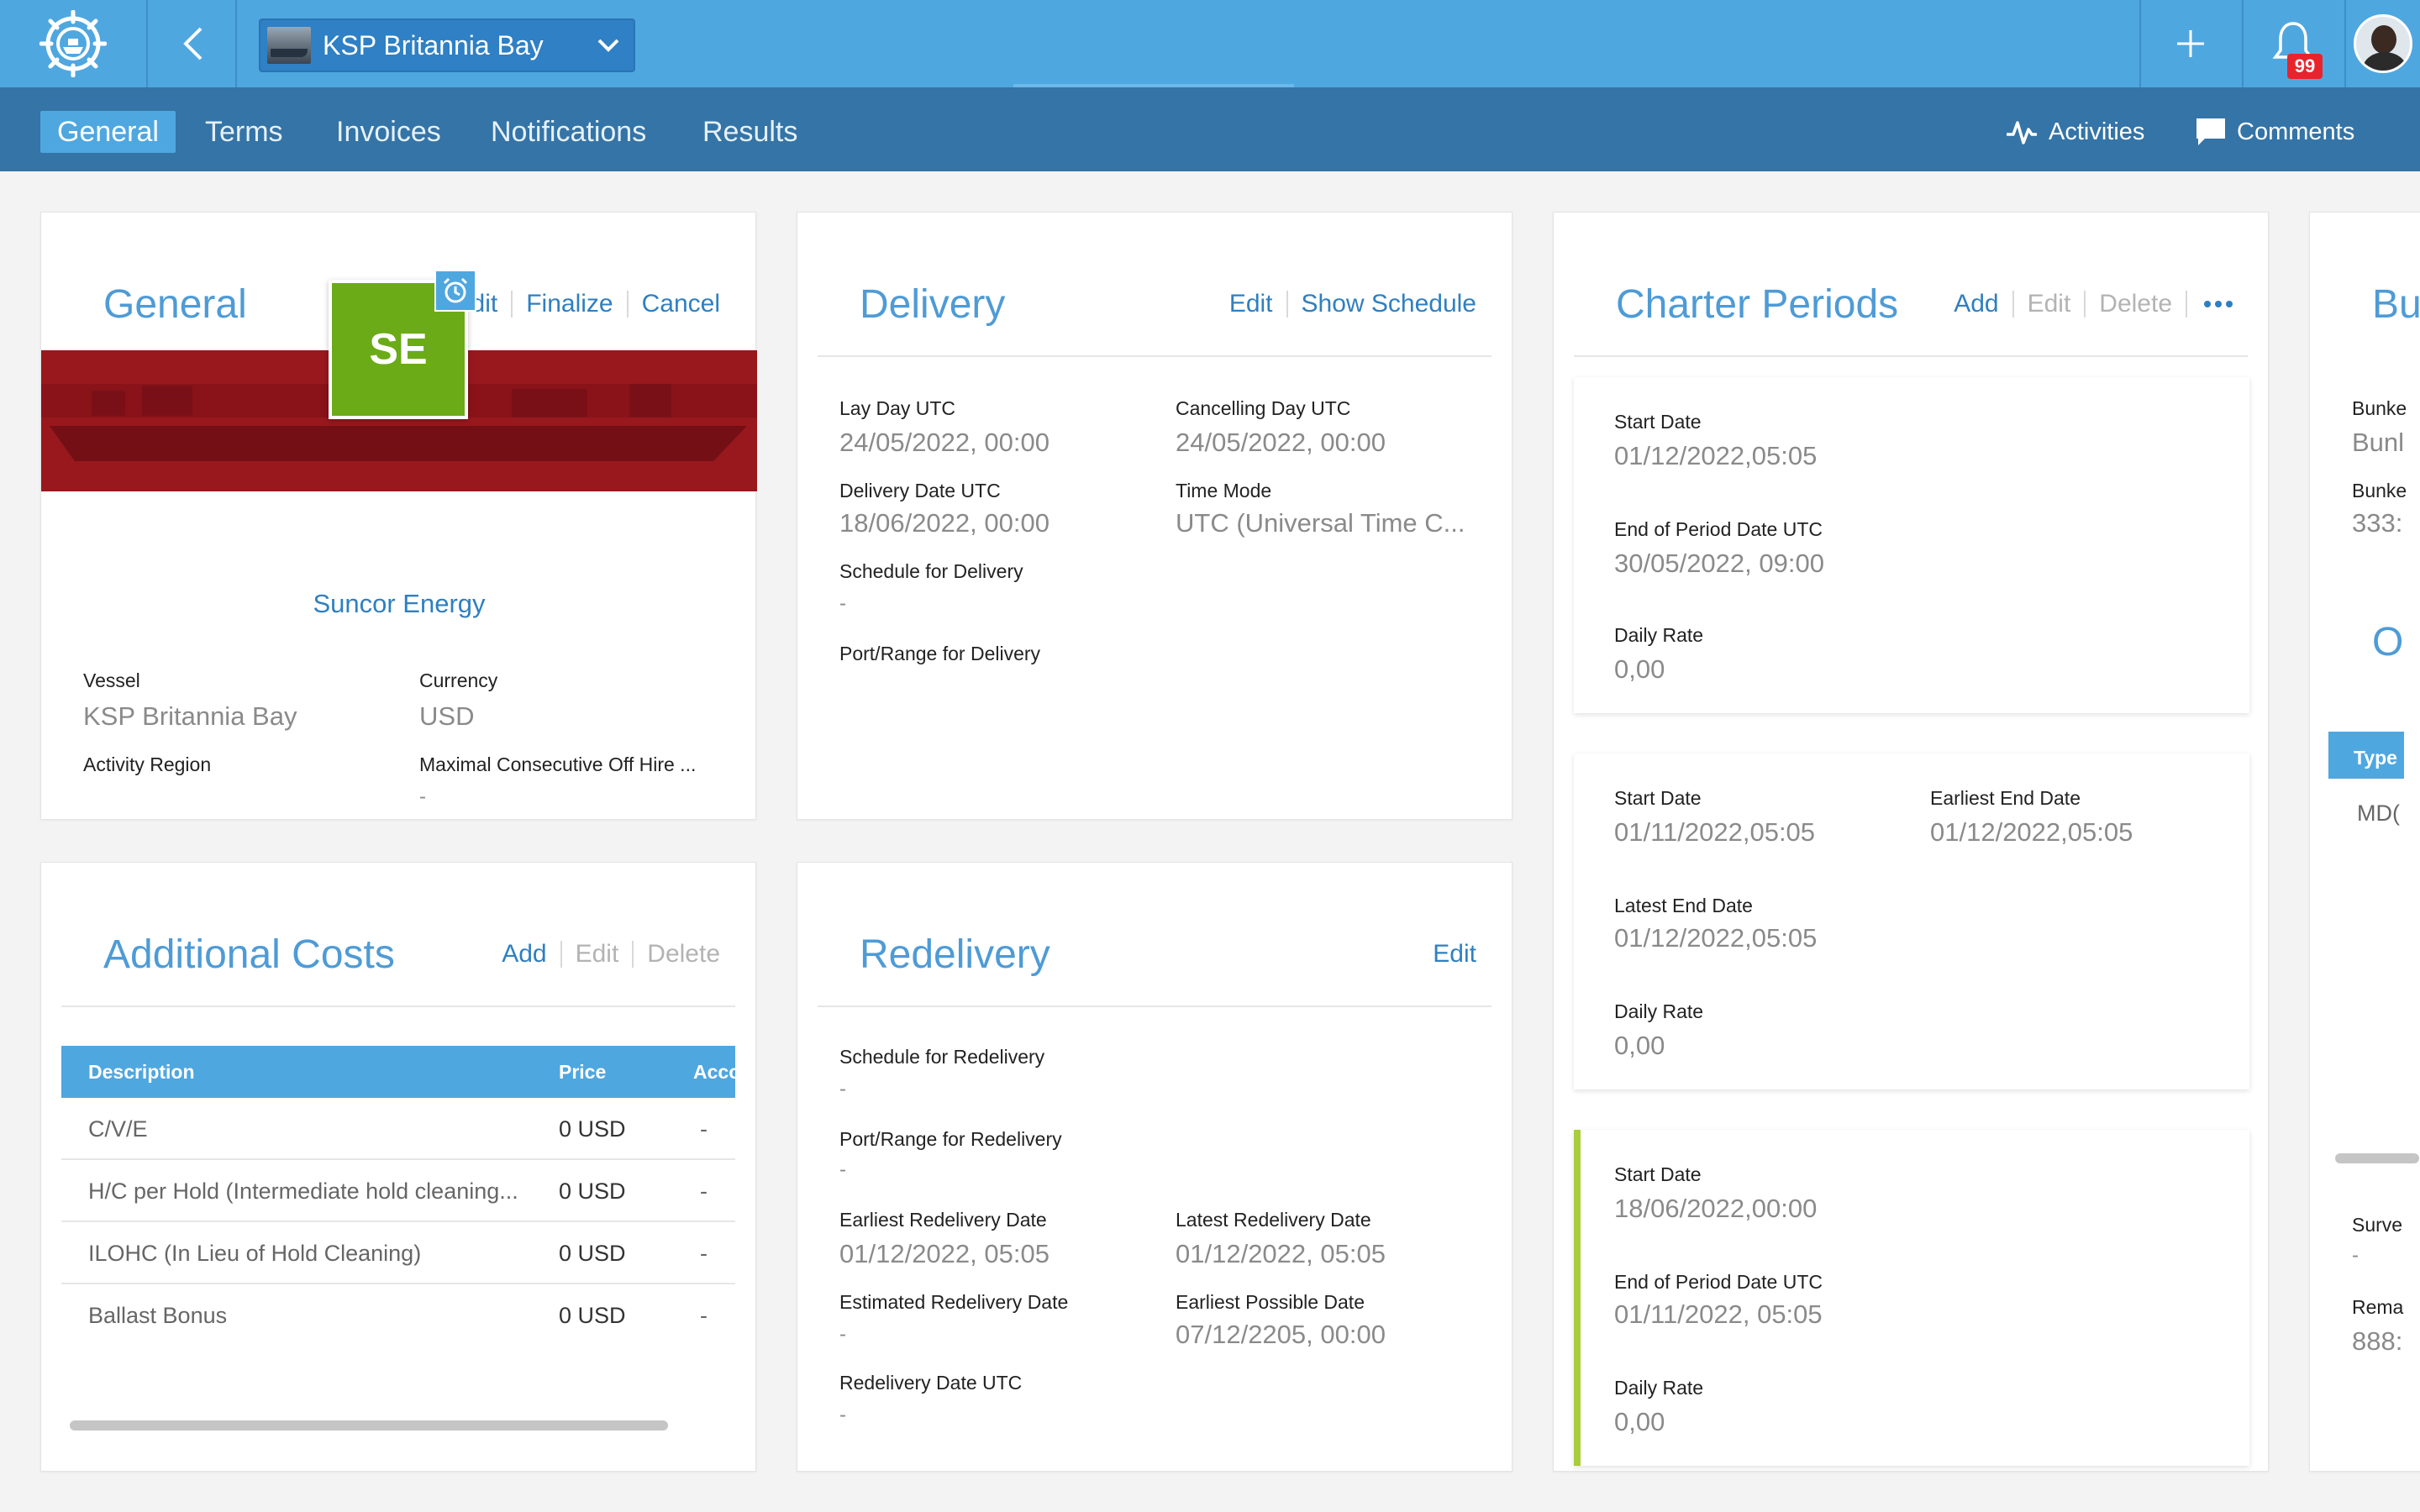 This screenshot has width=2420, height=1512. What do you see at coordinates (680, 304) in the screenshot?
I see `cancel-button: Cancel` at bounding box center [680, 304].